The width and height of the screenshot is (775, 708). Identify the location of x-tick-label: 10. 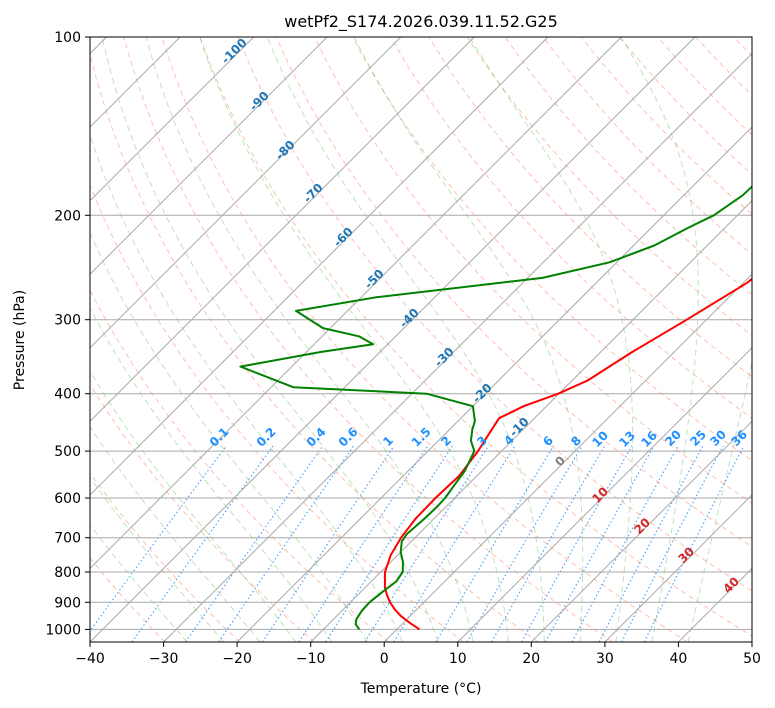
(458, 659).